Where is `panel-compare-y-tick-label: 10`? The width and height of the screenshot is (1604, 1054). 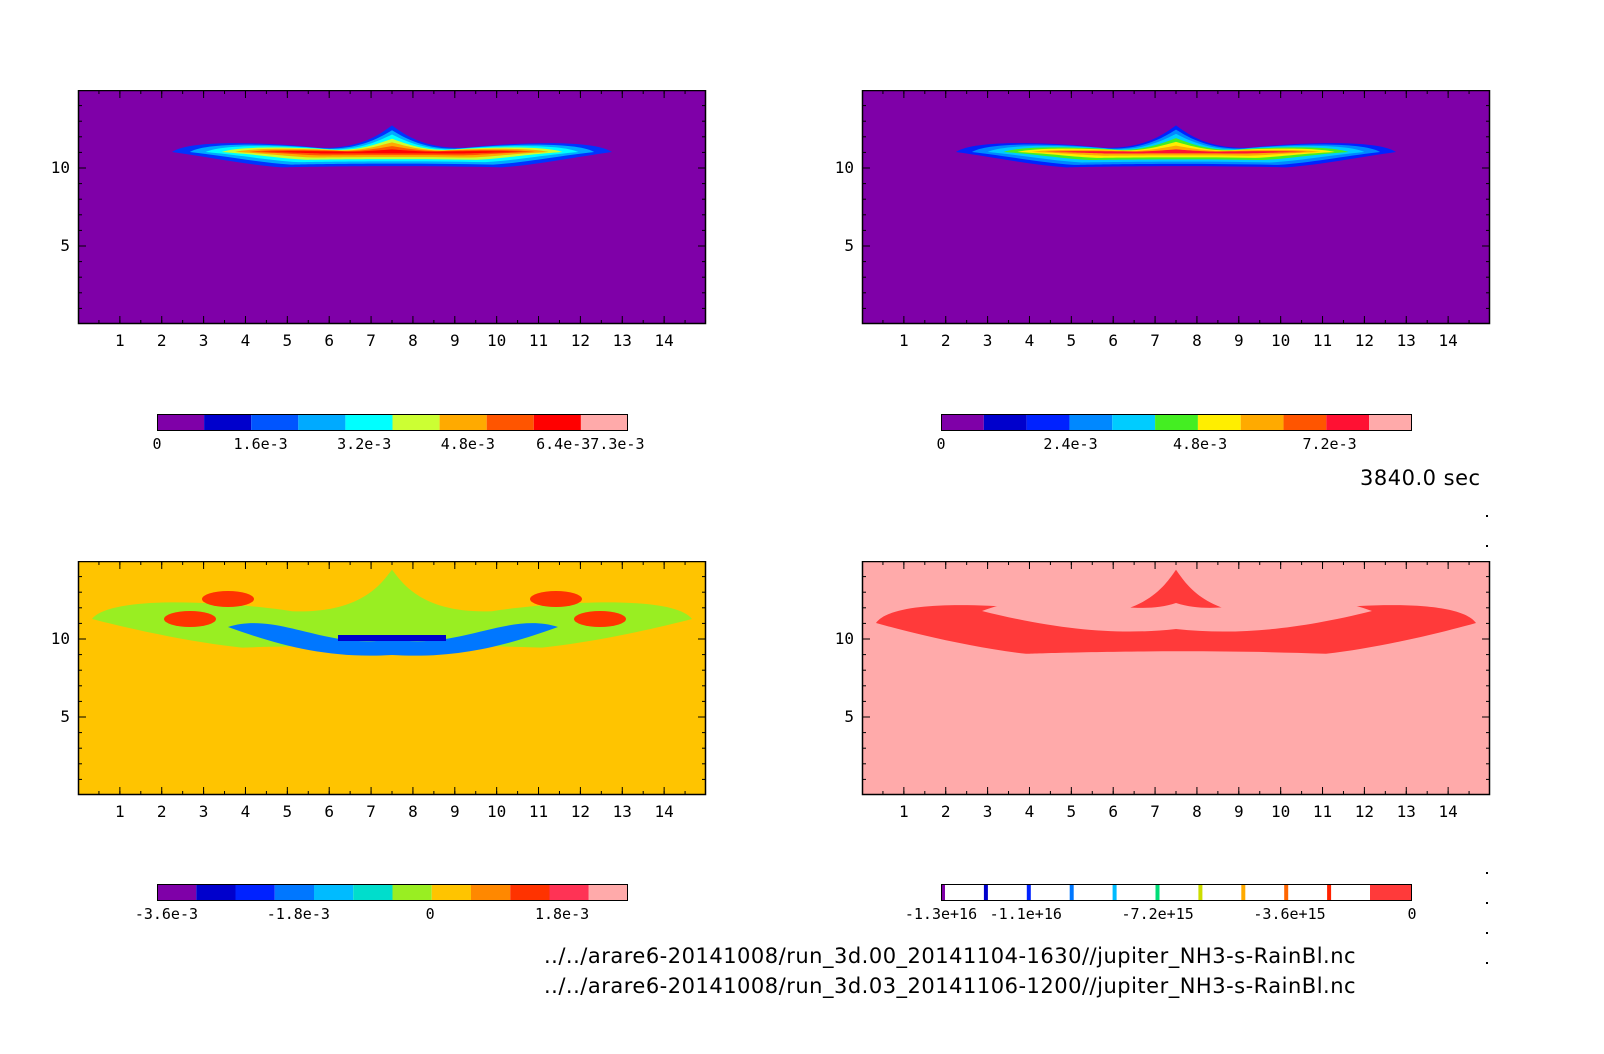
panel-compare-y-tick-label: 10 is located at coordinates (844, 167).